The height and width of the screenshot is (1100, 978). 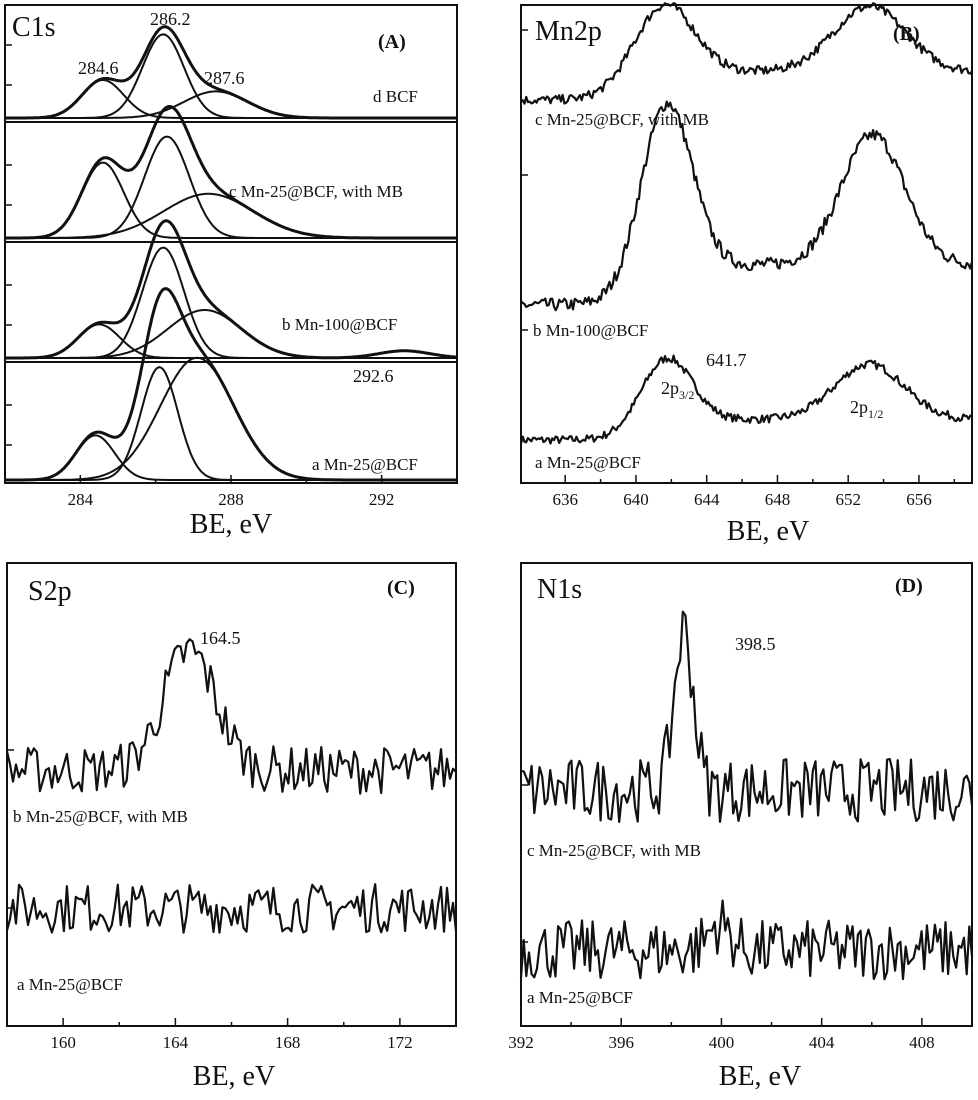 What do you see at coordinates (636, 499) in the screenshot?
I see `b-x-tick-label: 640` at bounding box center [636, 499].